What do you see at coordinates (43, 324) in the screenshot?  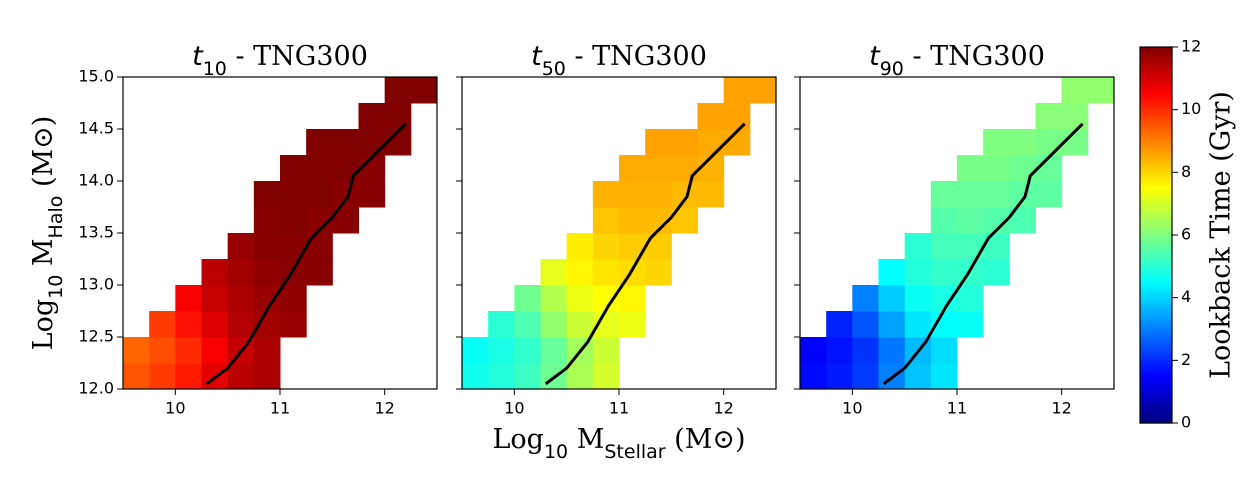 I see `label-part: Log` at bounding box center [43, 324].